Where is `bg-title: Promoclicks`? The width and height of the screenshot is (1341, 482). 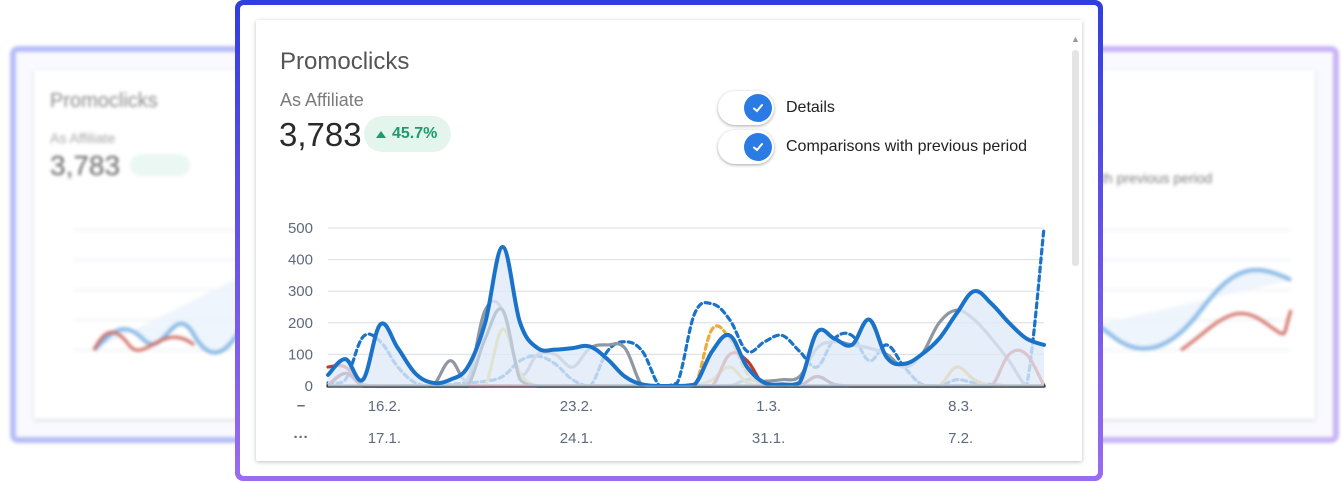
bg-title: Promoclicks is located at coordinates (104, 101).